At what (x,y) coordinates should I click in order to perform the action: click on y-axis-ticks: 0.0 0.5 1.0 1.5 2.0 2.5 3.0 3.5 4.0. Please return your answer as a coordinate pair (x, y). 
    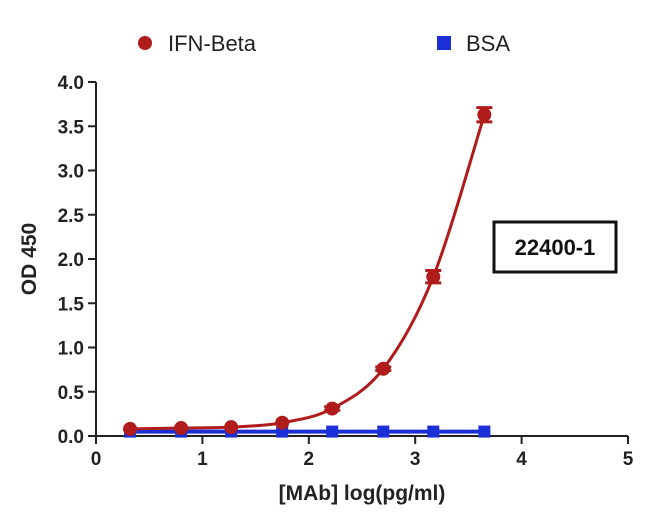
    Looking at the image, I should click on (77, 260).